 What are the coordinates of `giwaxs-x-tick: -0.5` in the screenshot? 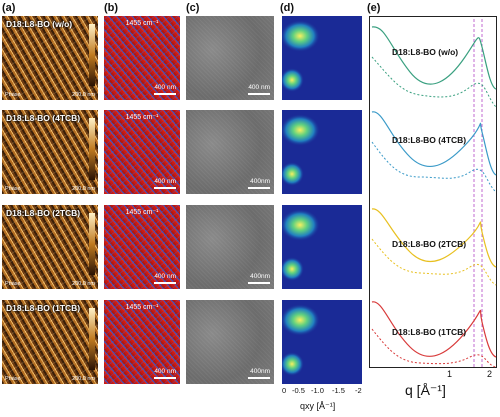 It's located at (298, 390).